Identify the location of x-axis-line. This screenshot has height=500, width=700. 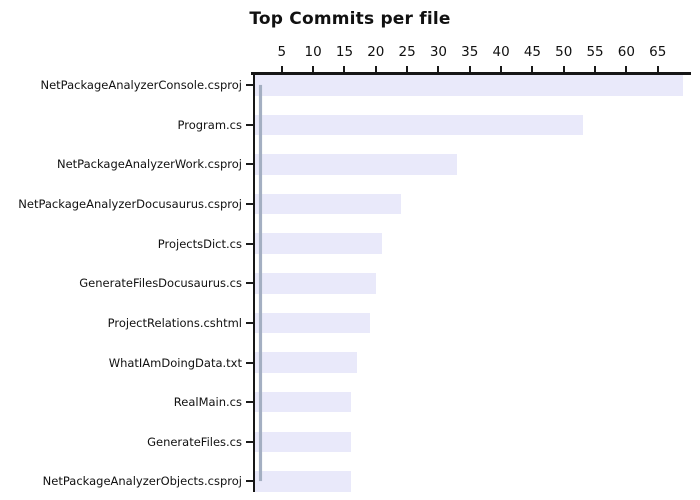
(470, 73).